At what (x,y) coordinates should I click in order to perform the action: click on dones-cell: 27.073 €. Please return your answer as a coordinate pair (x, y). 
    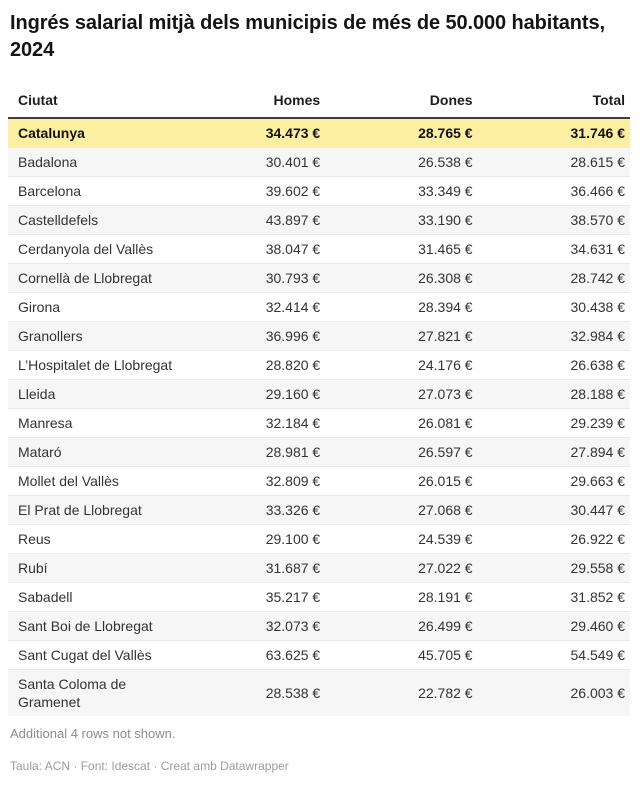
    Looking at the image, I should click on (445, 394).